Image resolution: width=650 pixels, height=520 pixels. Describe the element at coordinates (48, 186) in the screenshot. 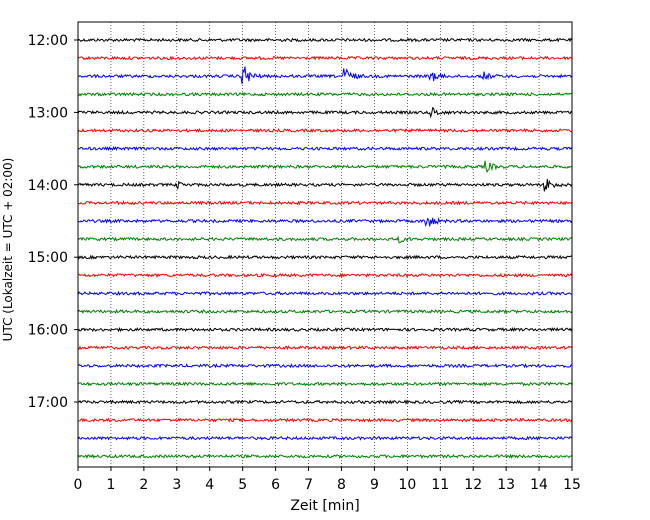

I see `y-tick-label: 14:00` at that location.